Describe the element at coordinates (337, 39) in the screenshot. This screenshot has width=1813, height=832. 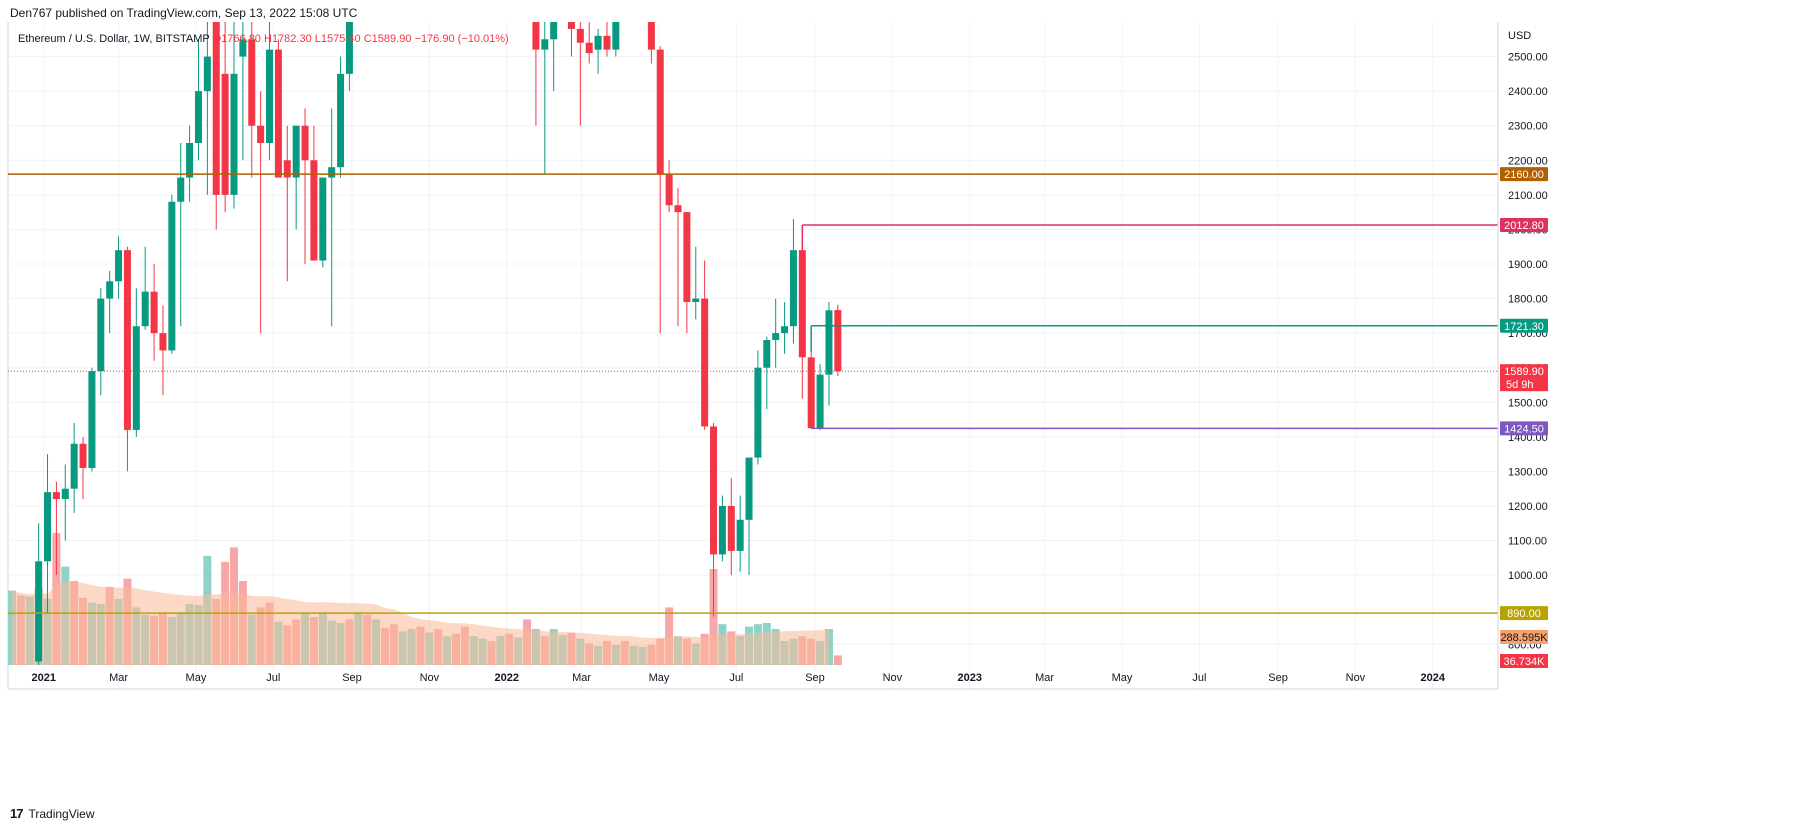
I see `ohlc-low: L1575.40` at that location.